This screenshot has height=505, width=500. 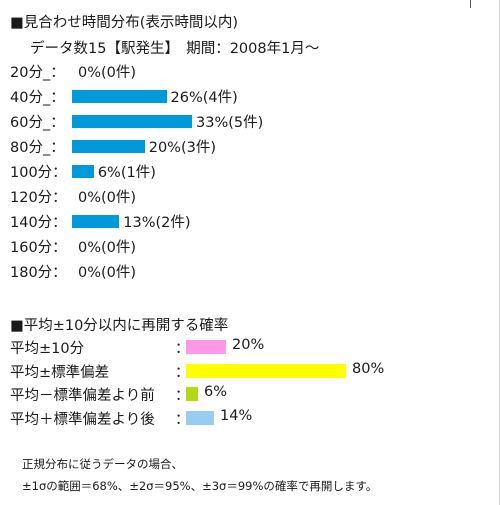 What do you see at coordinates (38, 198) in the screenshot?
I see `dist-category-label: 120分：` at bounding box center [38, 198].